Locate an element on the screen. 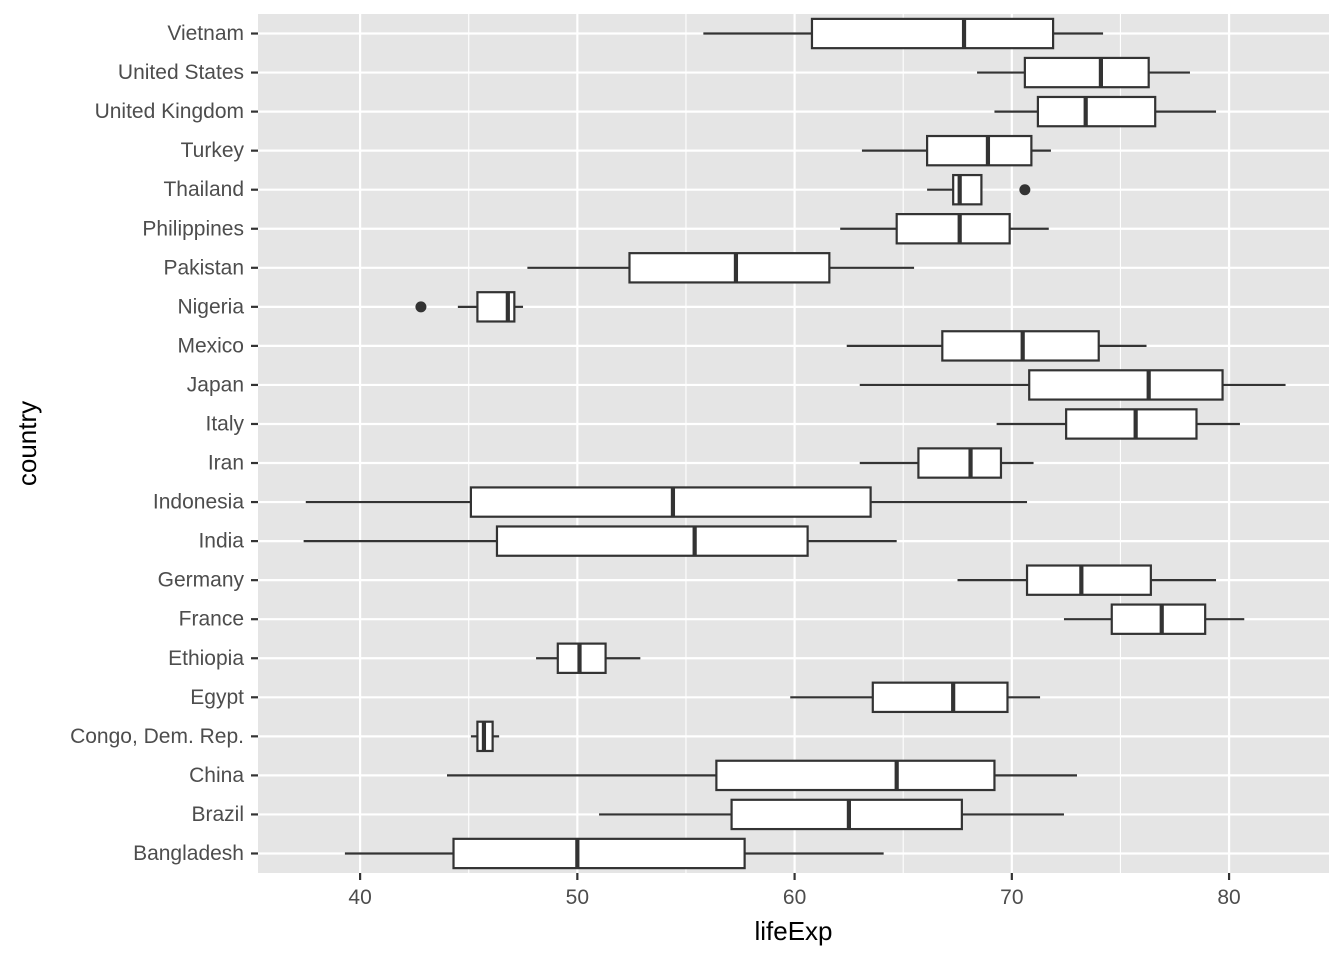 The width and height of the screenshot is (1344, 960). box-india is located at coordinates (600, 541).